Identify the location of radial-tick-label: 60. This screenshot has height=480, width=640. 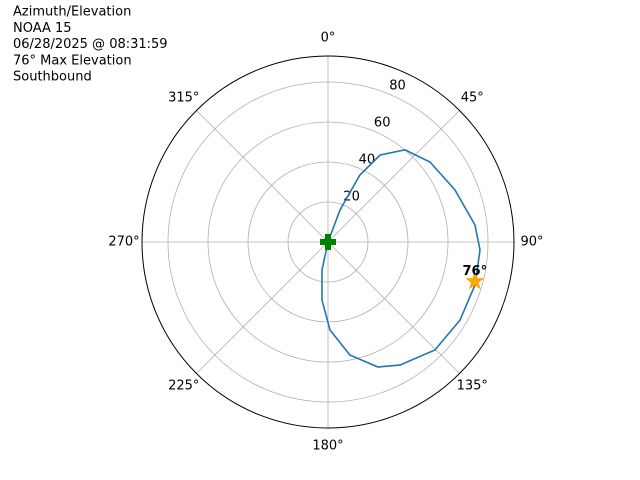
(382, 123).